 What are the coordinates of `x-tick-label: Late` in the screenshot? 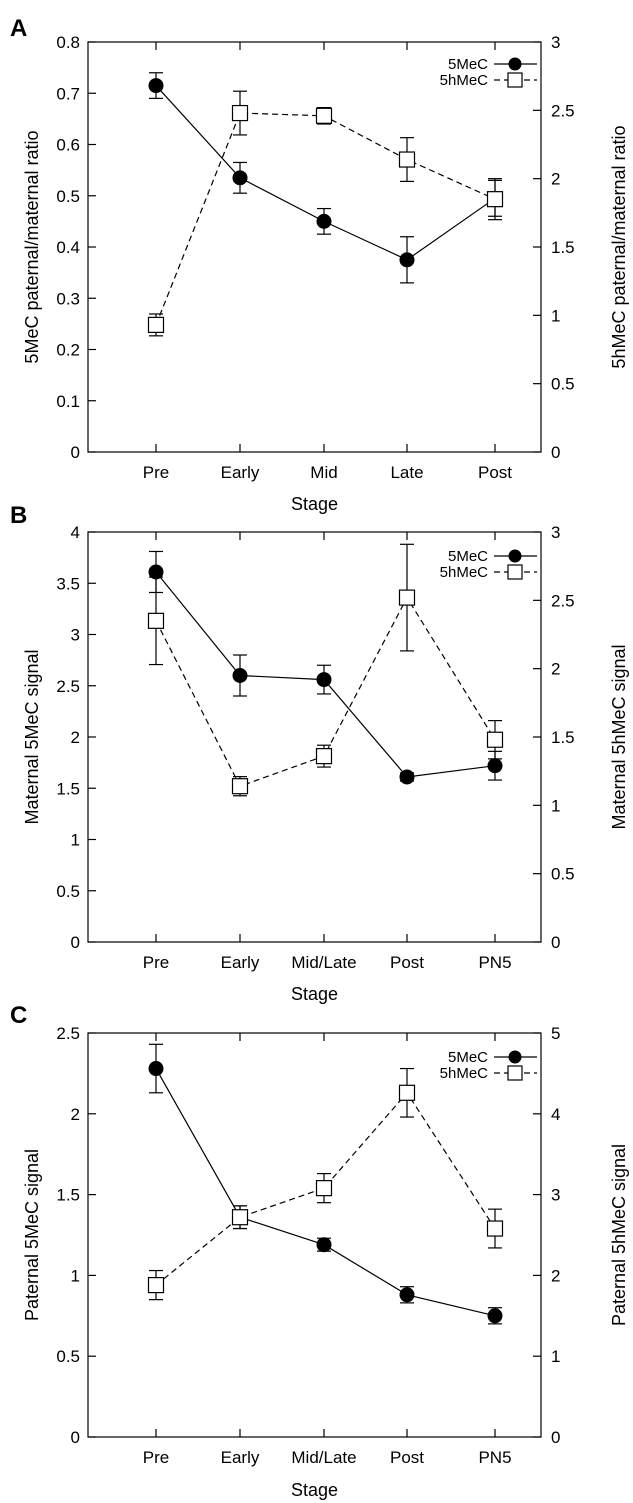 It's located at (406, 472).